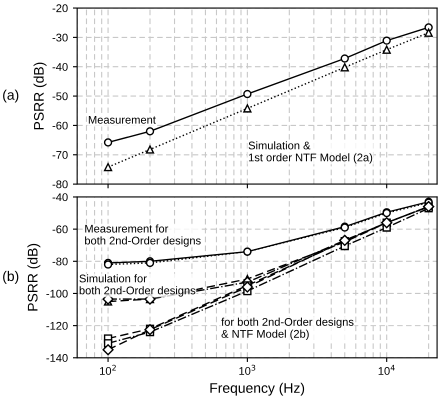 This screenshot has height=402, width=446. I want to click on y-tick-label: -30, so click(60, 38).